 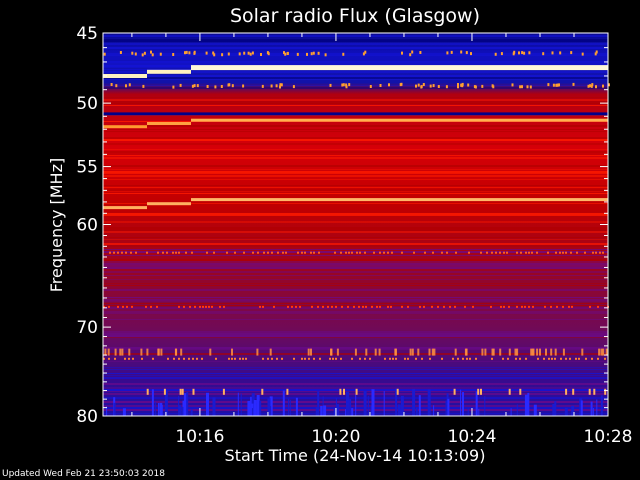 I want to click on x-axis-title: Start Time (24-Nov-14 10:13:09), so click(x=355, y=455).